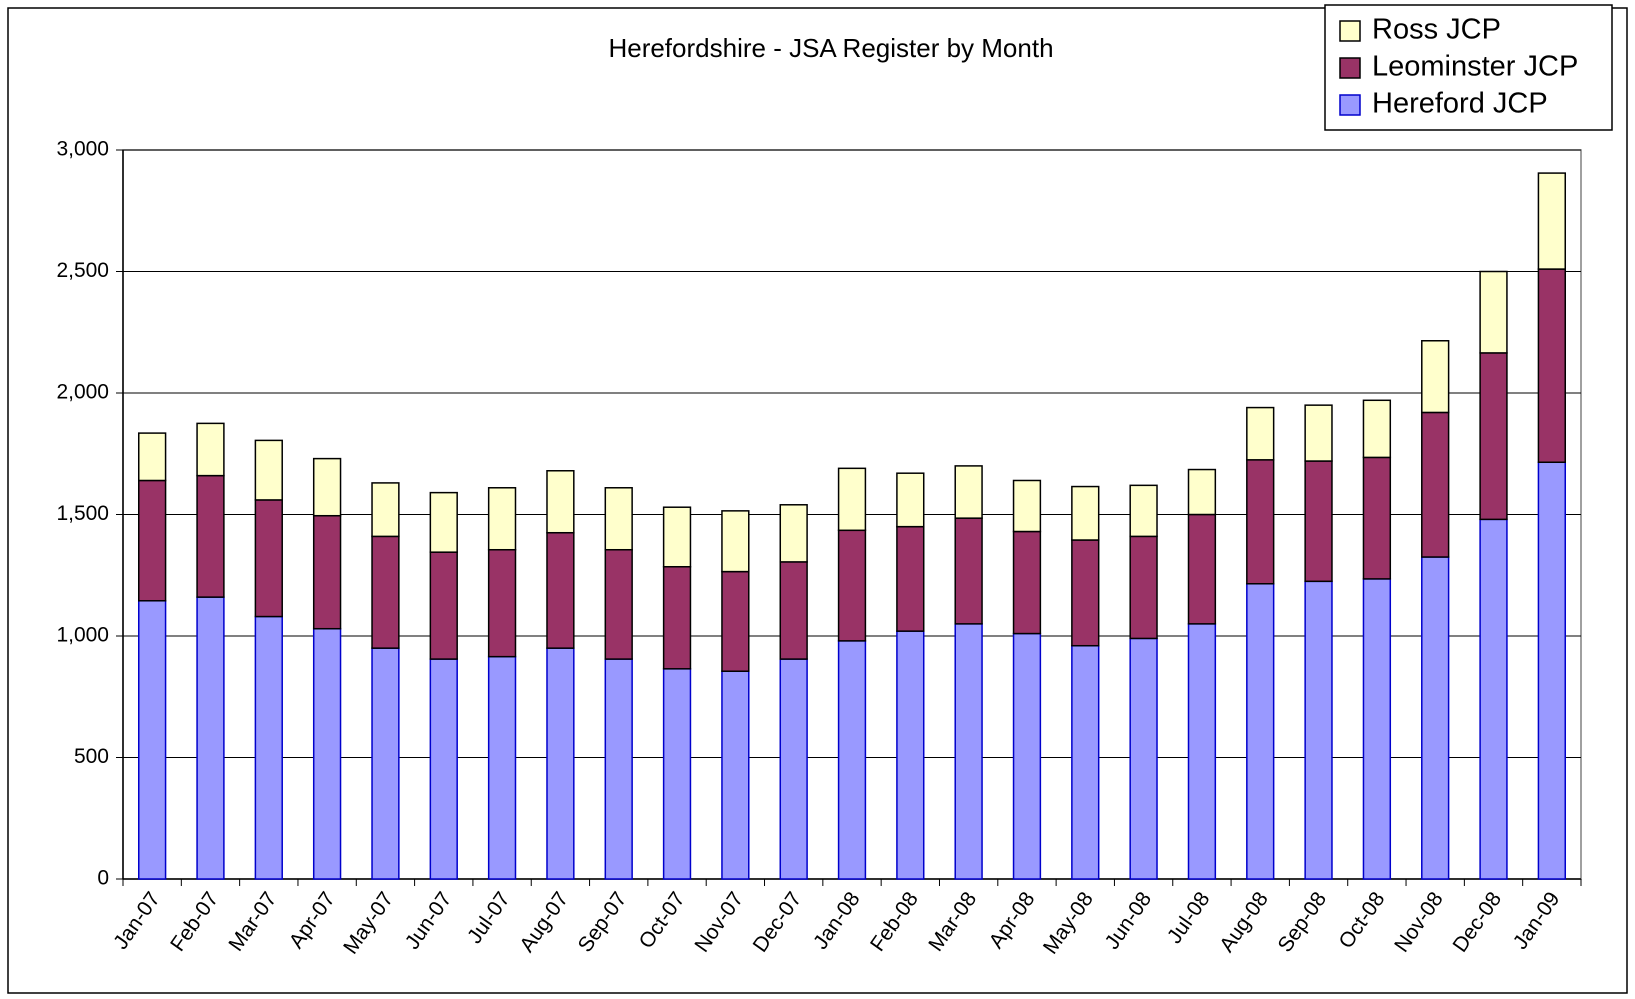  Describe the element at coordinates (91, 756) in the screenshot. I see `y-tick-label: 500` at that location.